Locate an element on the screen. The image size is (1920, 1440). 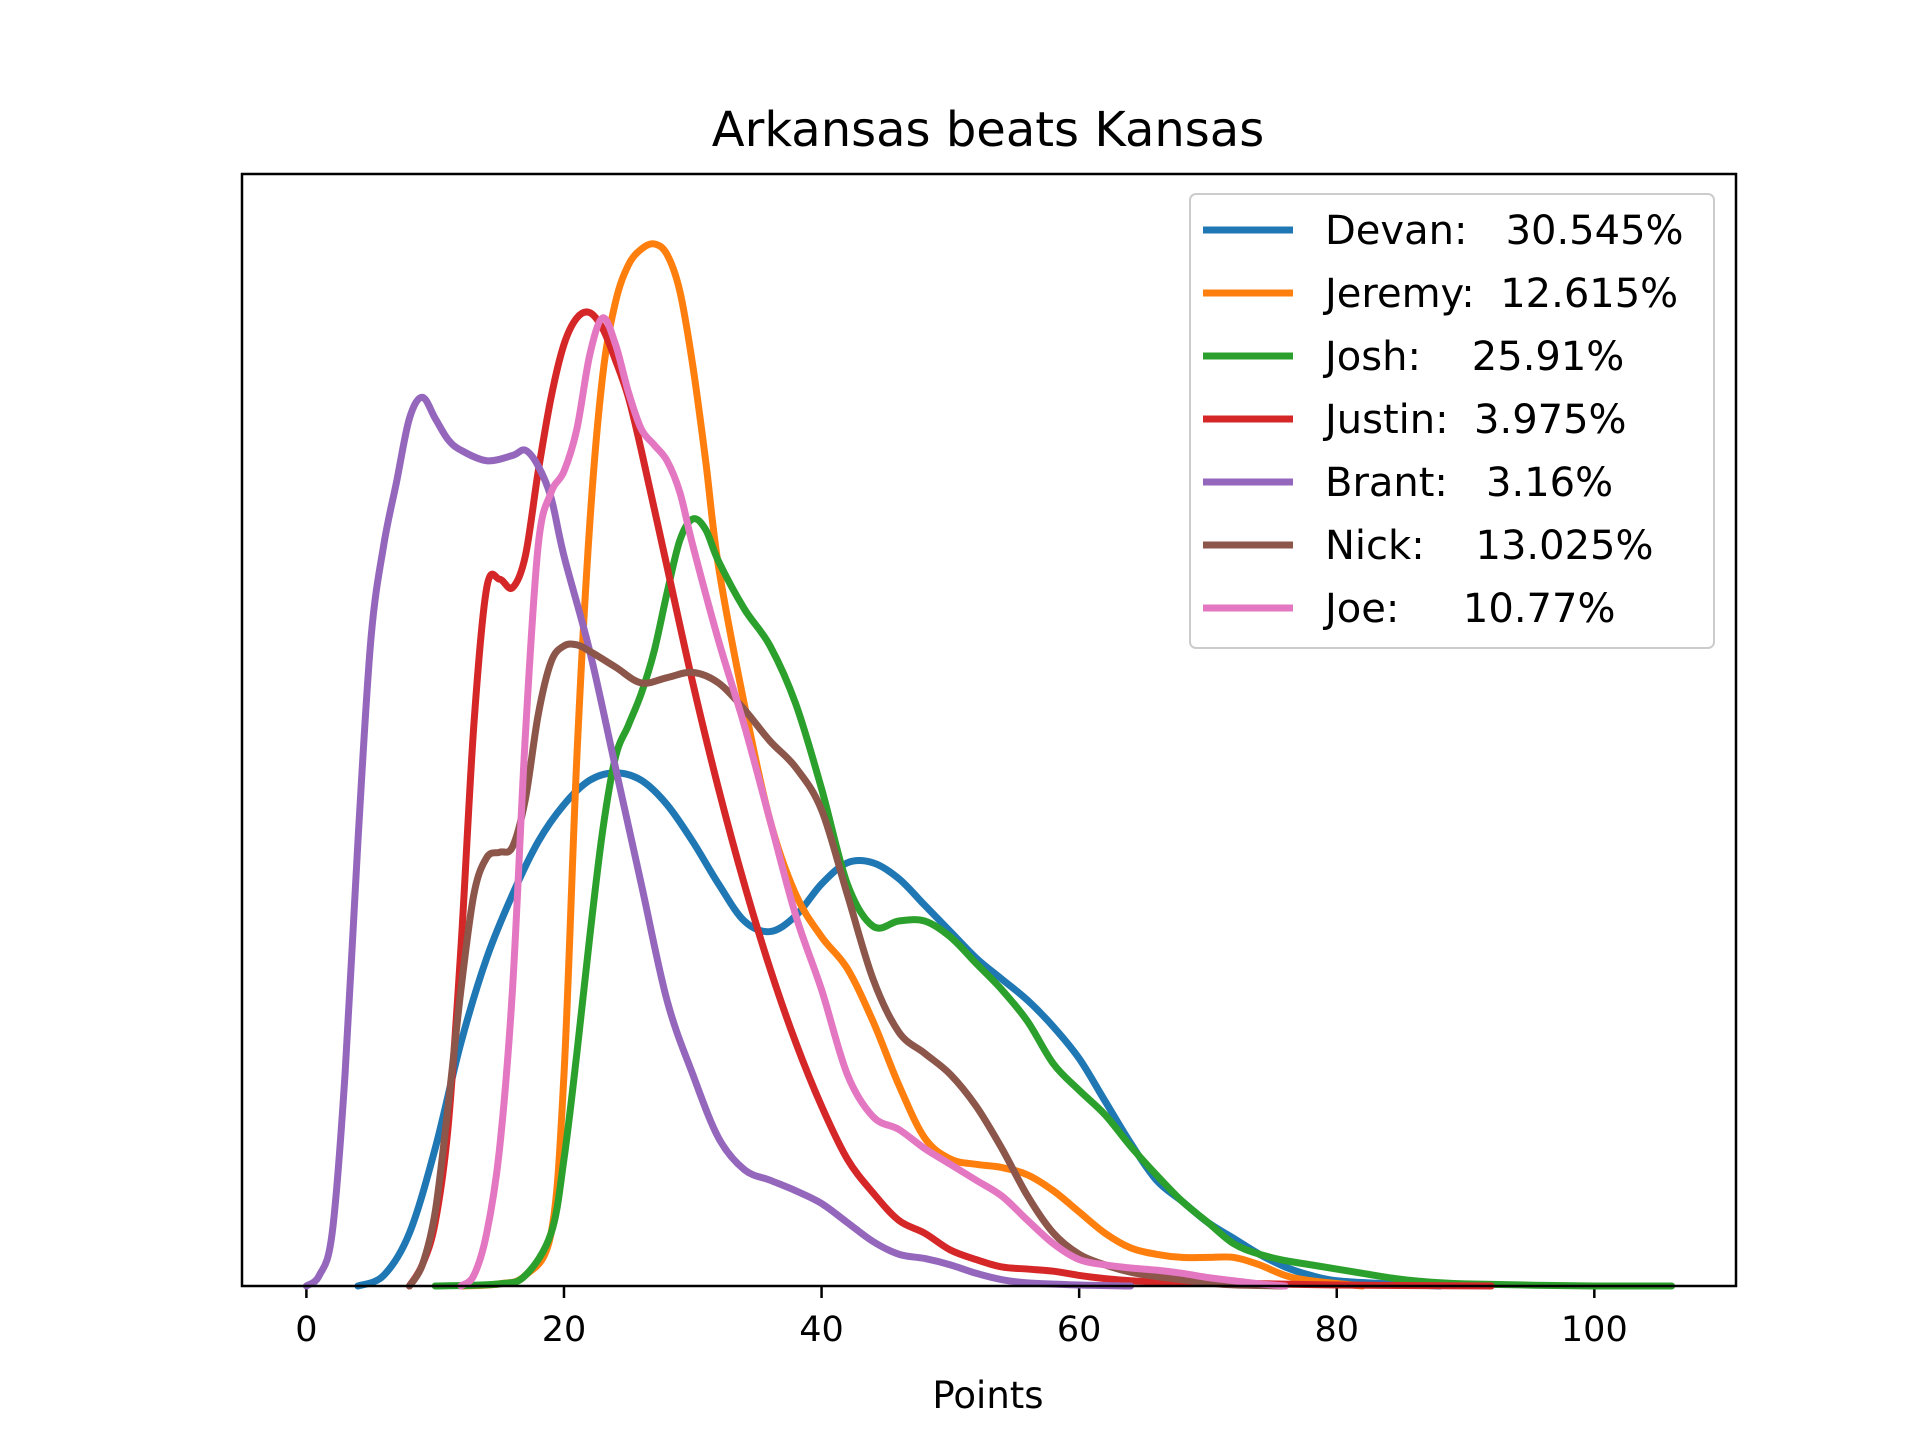
legend-label: Josh: 25.91% is located at coordinates (1473, 357).